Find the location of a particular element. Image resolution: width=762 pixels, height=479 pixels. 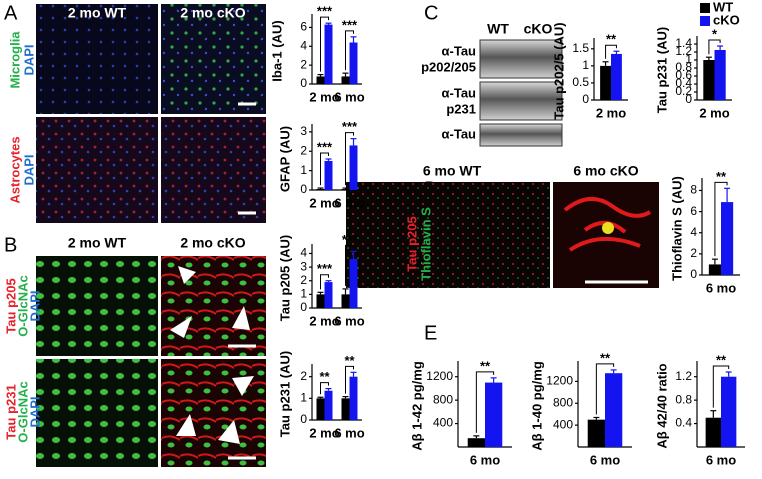

panel-letter: C is located at coordinates (431, 13).